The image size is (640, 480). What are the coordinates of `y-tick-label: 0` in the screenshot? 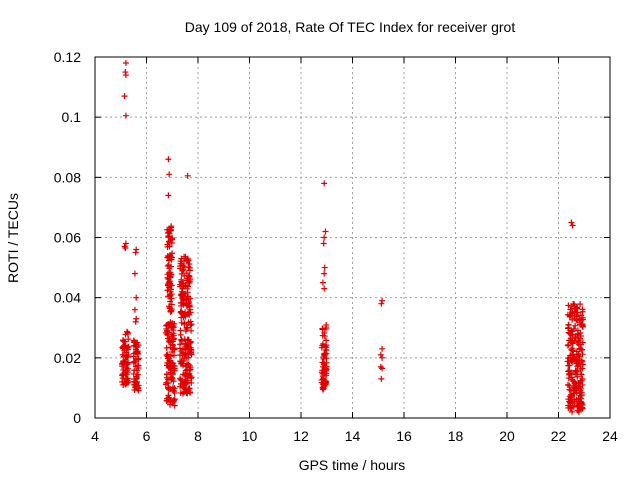 It's located at (77, 418).